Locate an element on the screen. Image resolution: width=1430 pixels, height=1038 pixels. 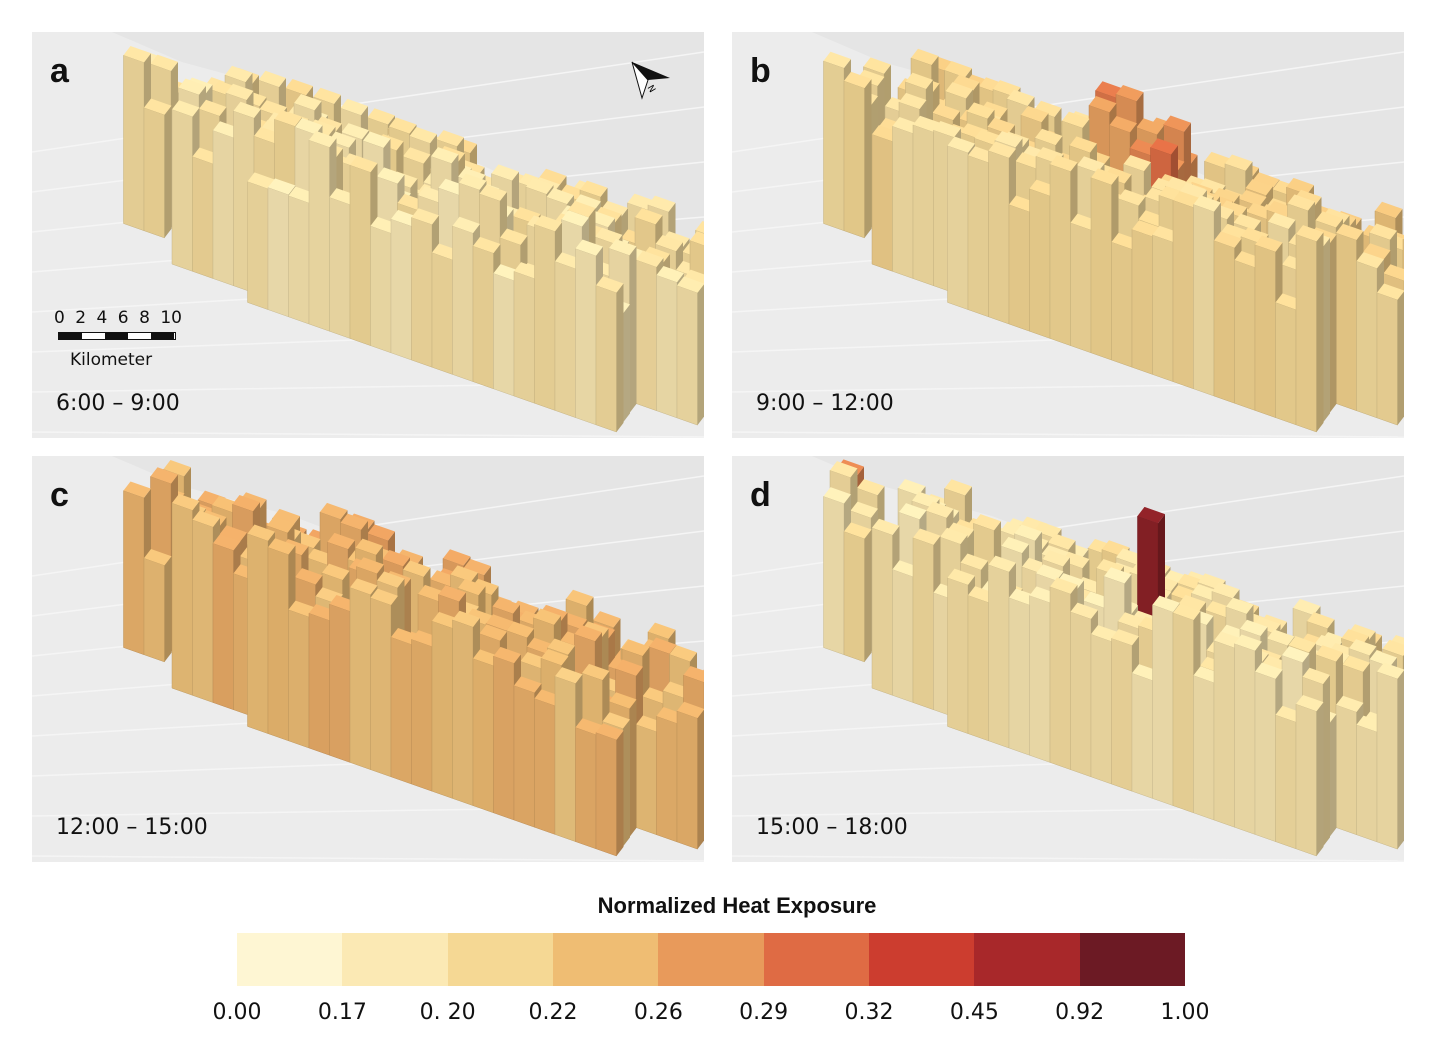
legend-tick: 0.26 is located at coordinates (658, 1012).